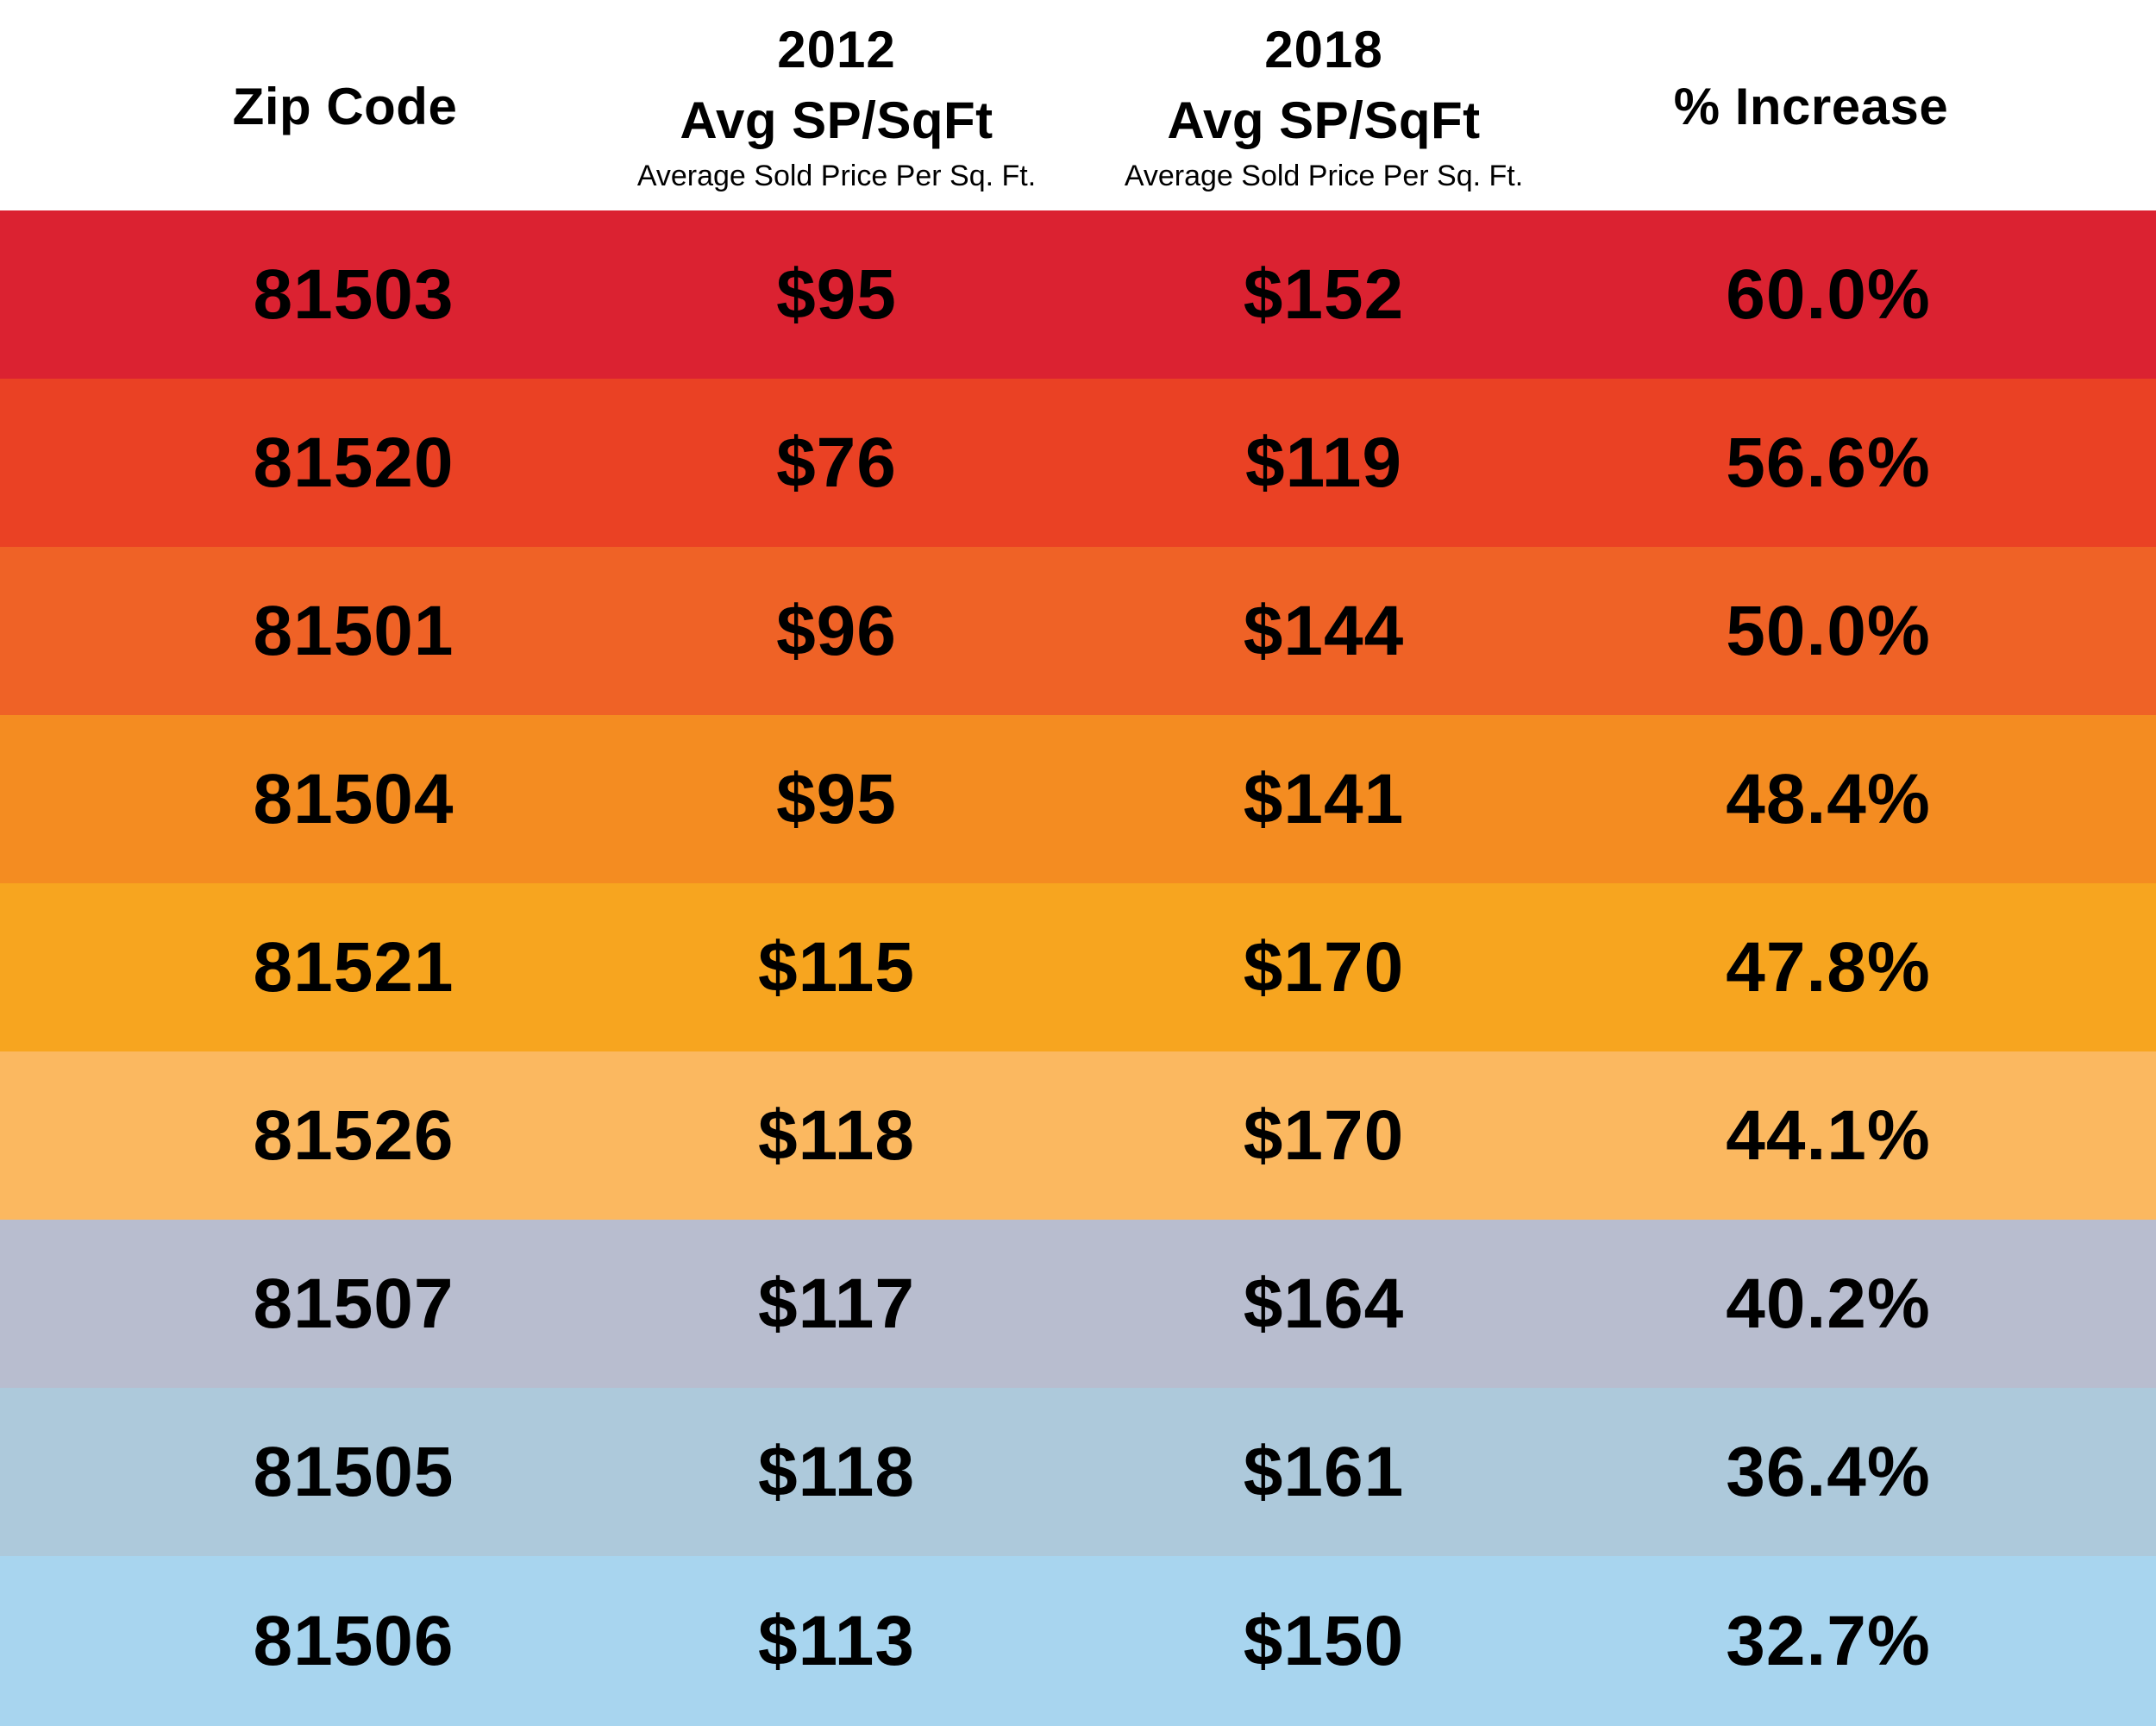  I want to click on zip-code-cell: 81504, so click(353, 799).